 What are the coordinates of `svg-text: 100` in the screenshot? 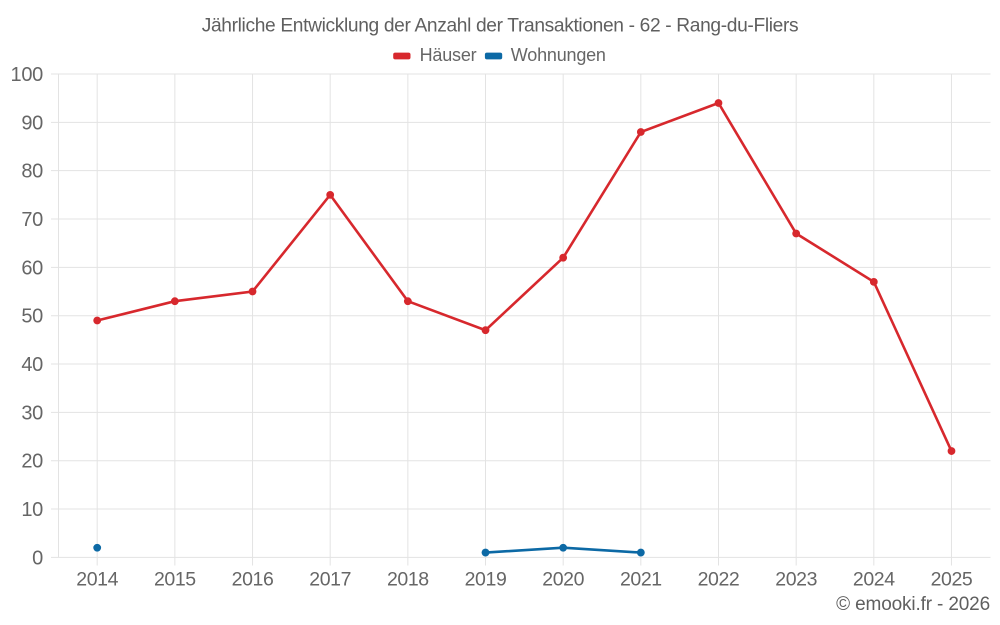 It's located at (27, 75).